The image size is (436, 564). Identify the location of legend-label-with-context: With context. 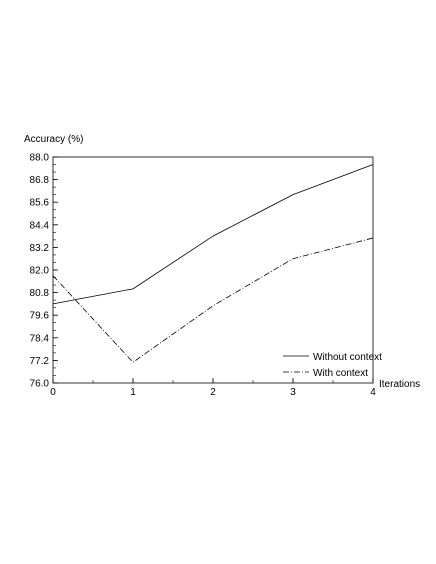
(340, 373).